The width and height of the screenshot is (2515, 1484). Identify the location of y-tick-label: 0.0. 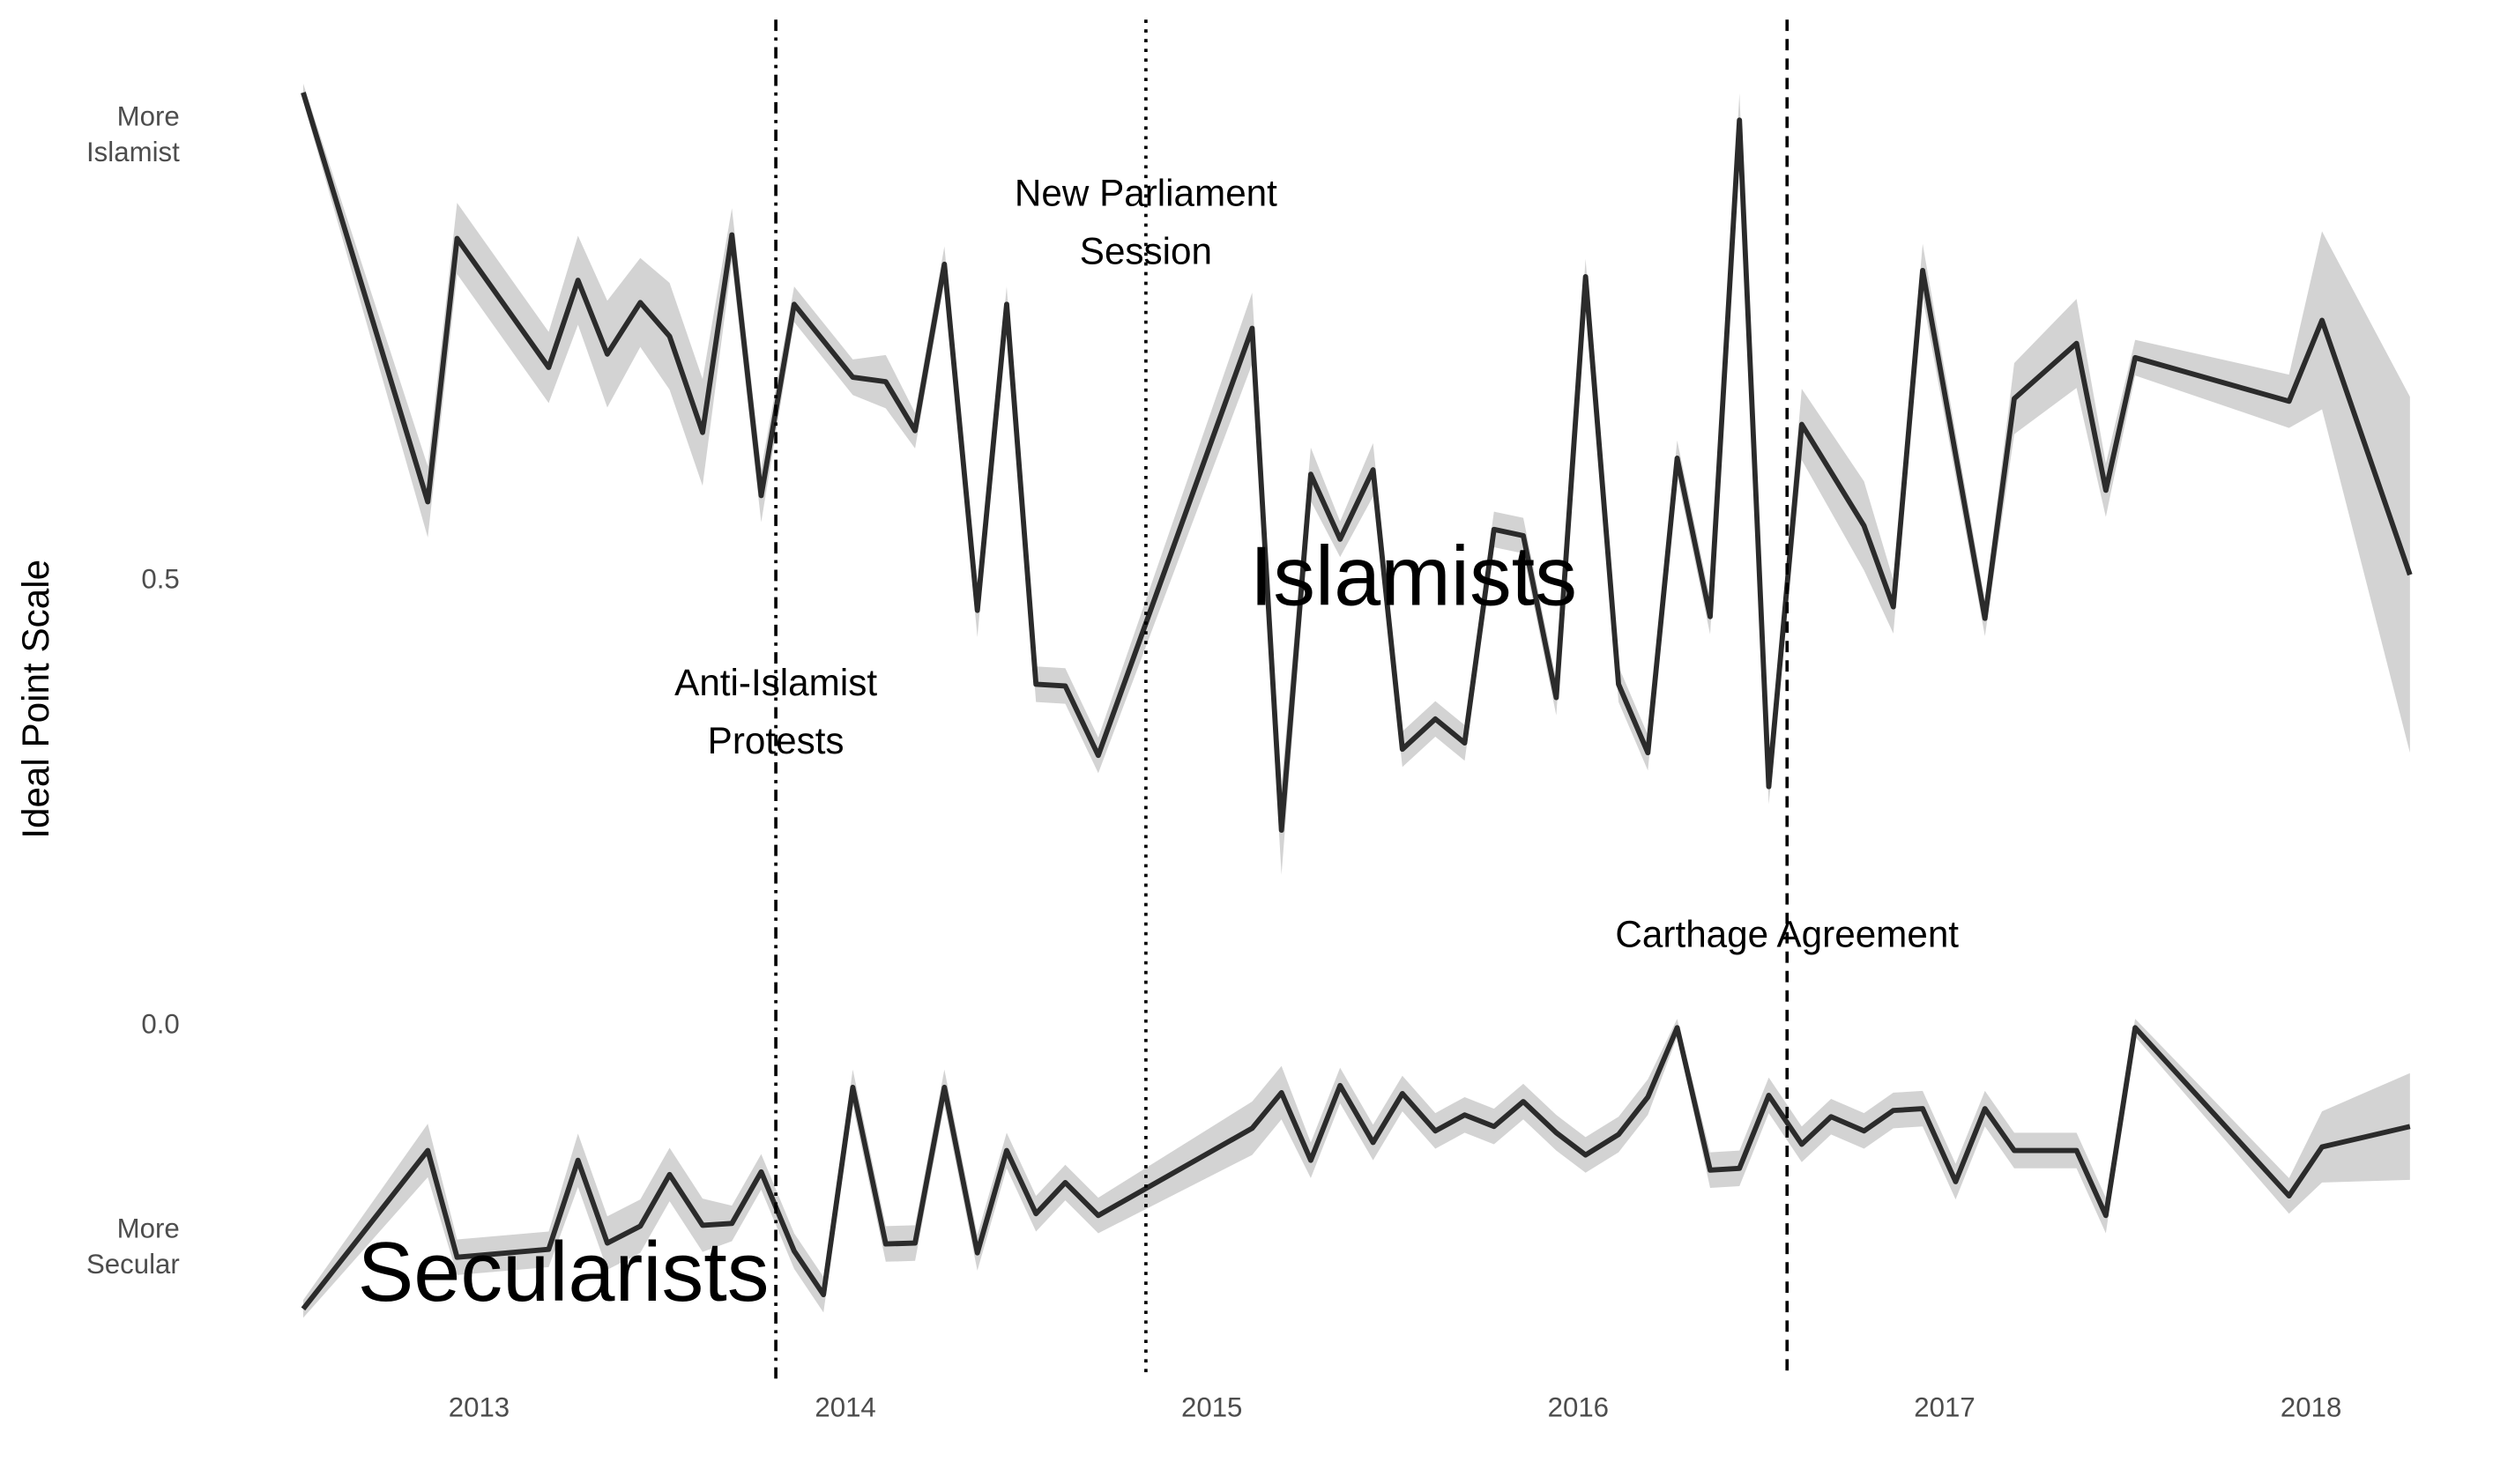
(160, 1023).